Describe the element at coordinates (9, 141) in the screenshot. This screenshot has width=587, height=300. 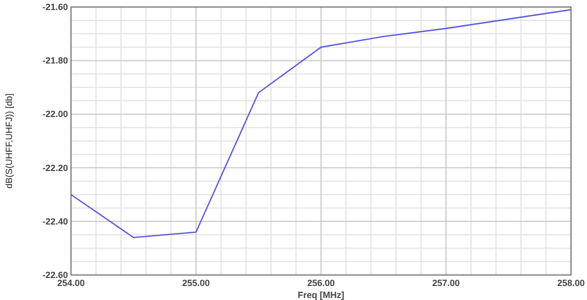
I see `y-axis-title: dB(S(UHFF,UHFJ)) [db]` at that location.